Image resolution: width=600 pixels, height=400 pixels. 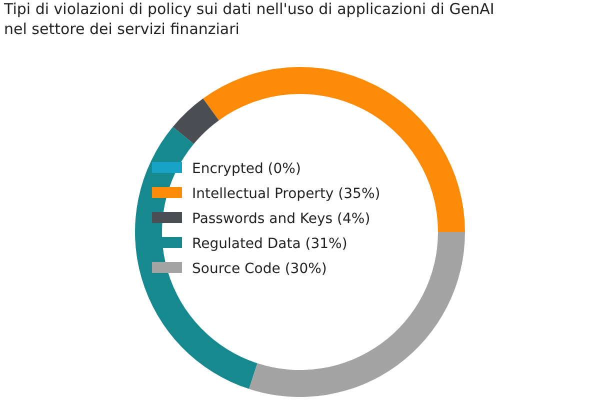 I want to click on legend-label: Source Code (30%), so click(x=259, y=269).